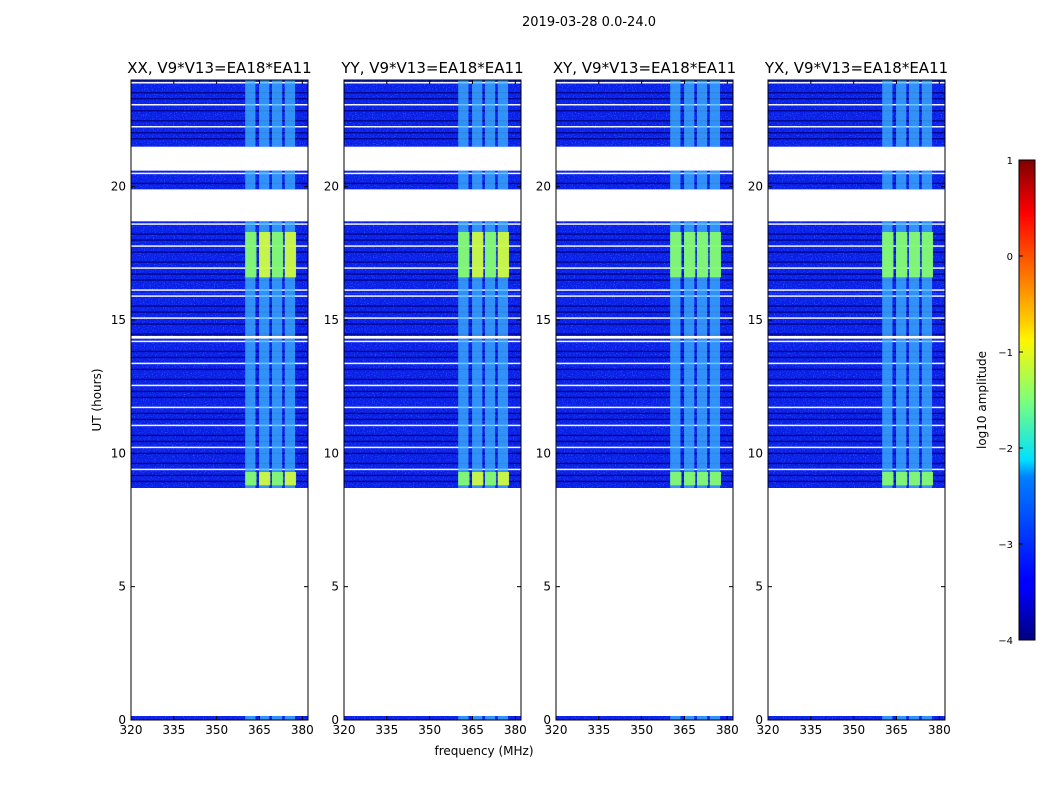 This screenshot has width=1050, height=800. What do you see at coordinates (856, 68) in the screenshot?
I see `panel-title: YX, V9*V13=EA18*EA11` at bounding box center [856, 68].